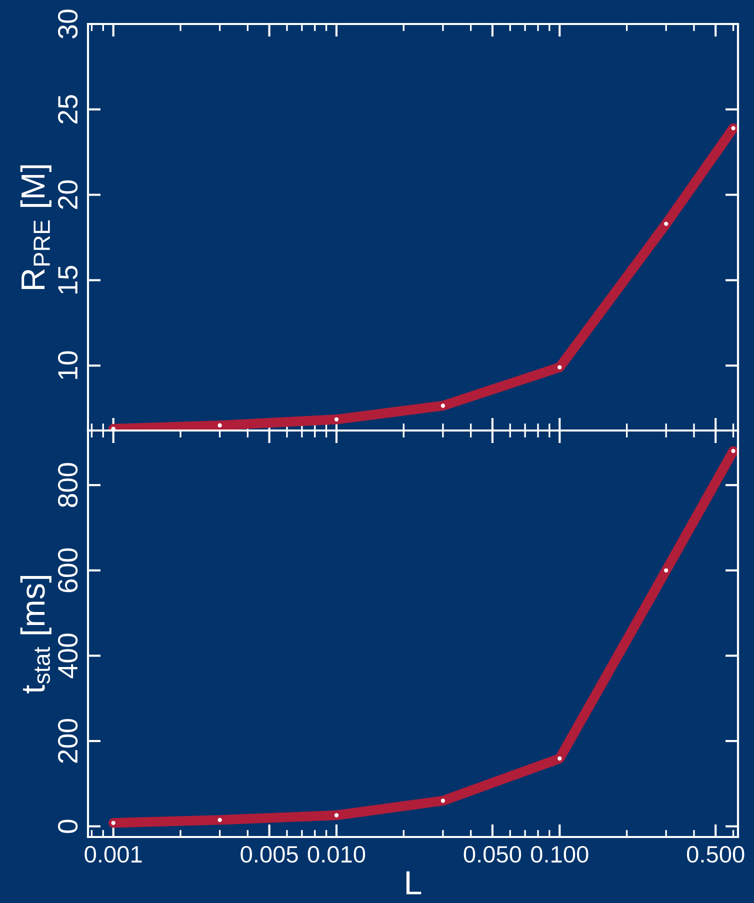 This screenshot has height=903, width=754. Describe the element at coordinates (493, 854) in the screenshot. I see `x-tick-label: 0.050` at that location.